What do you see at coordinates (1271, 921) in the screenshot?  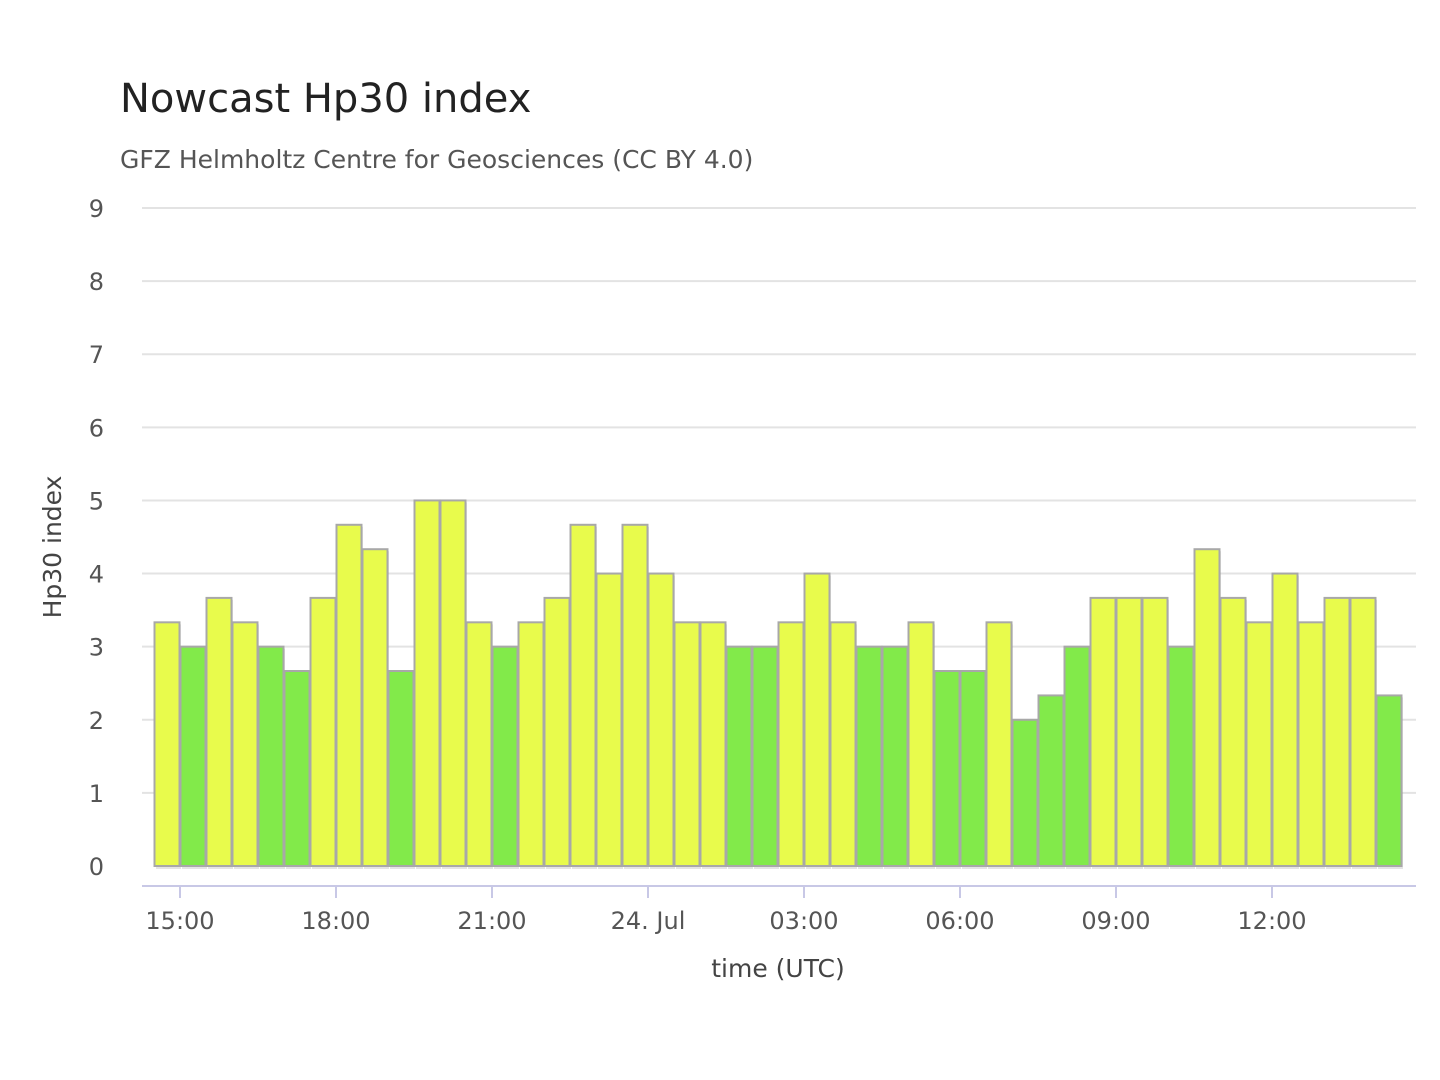 I see `x-tick-label: 12:00` at bounding box center [1271, 921].